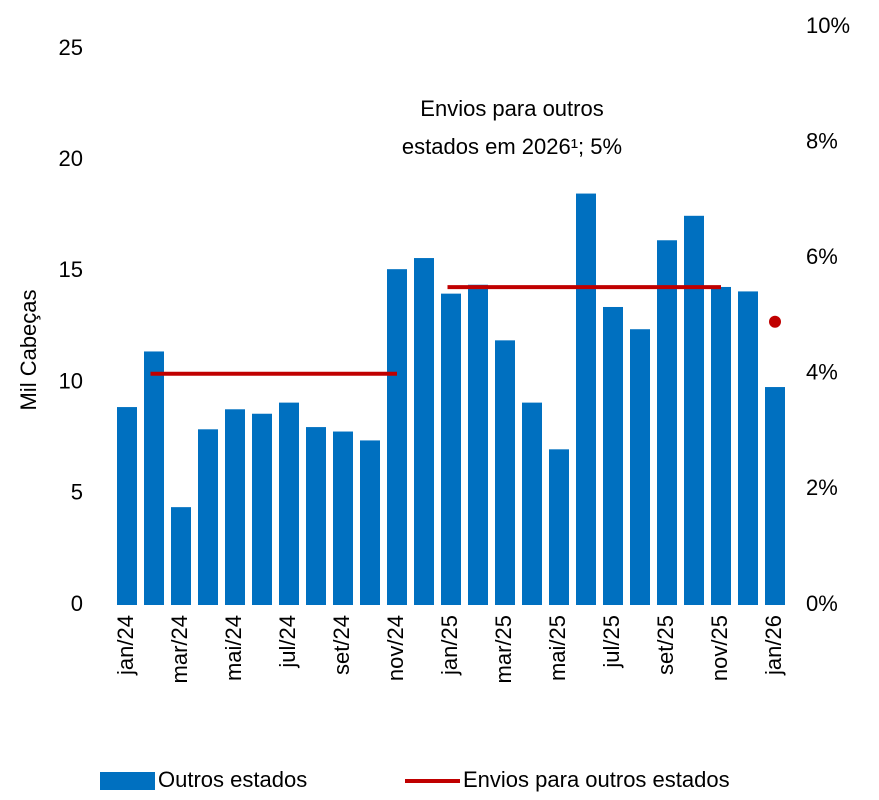  Describe the element at coordinates (822, 140) in the screenshot. I see `y2-tick-label: 8%` at that location.